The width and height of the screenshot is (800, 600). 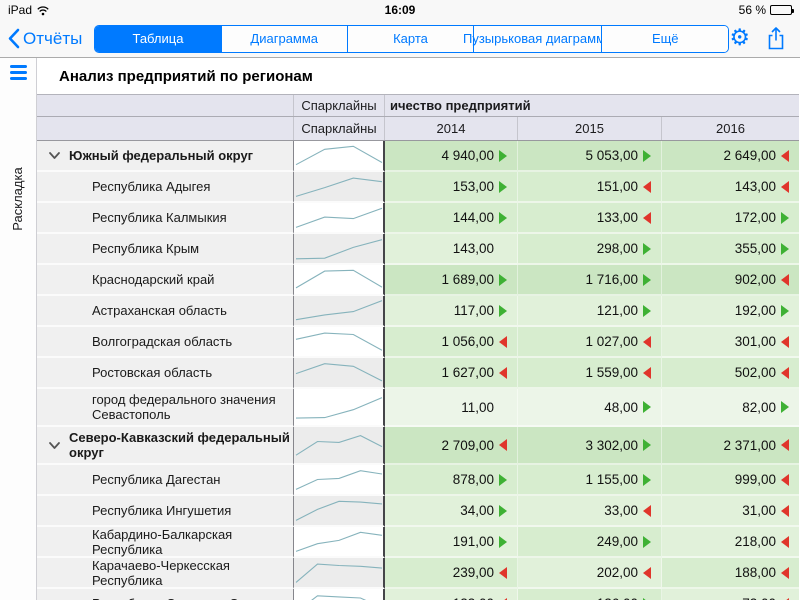 I want to click on table-header-row-1: Спарклайны ичество предприятий, so click(x=418, y=105).